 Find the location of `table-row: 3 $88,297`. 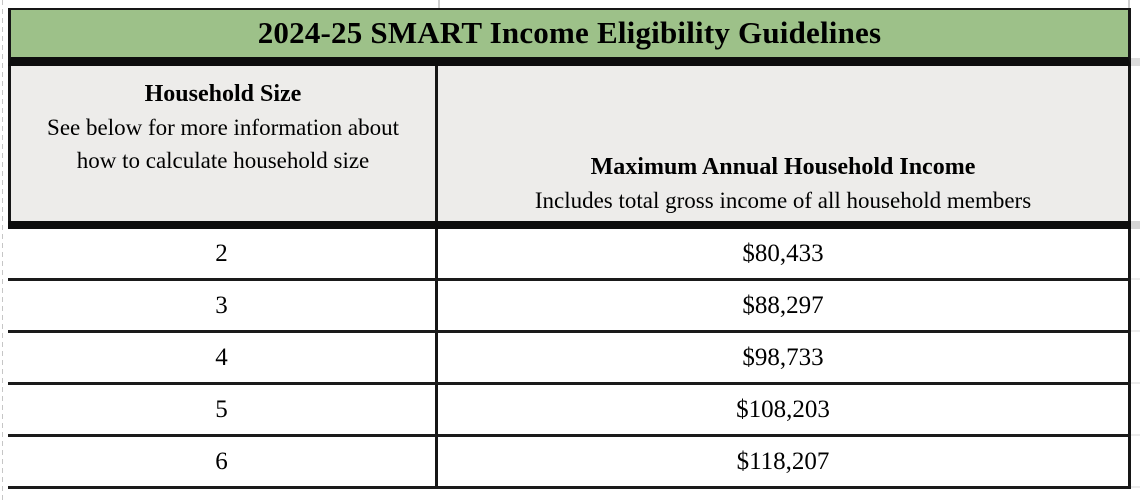

table-row: 3 $88,297 is located at coordinates (569, 307).